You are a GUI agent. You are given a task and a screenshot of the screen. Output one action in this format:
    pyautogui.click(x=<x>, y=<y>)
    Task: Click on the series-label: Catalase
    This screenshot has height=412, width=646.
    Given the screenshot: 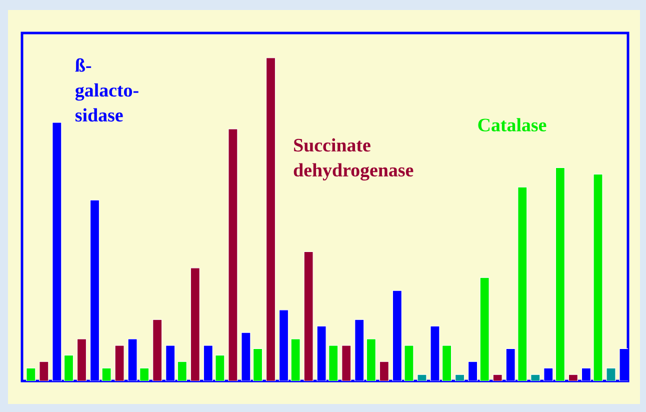 What is the action you would take?
    pyautogui.click(x=512, y=125)
    